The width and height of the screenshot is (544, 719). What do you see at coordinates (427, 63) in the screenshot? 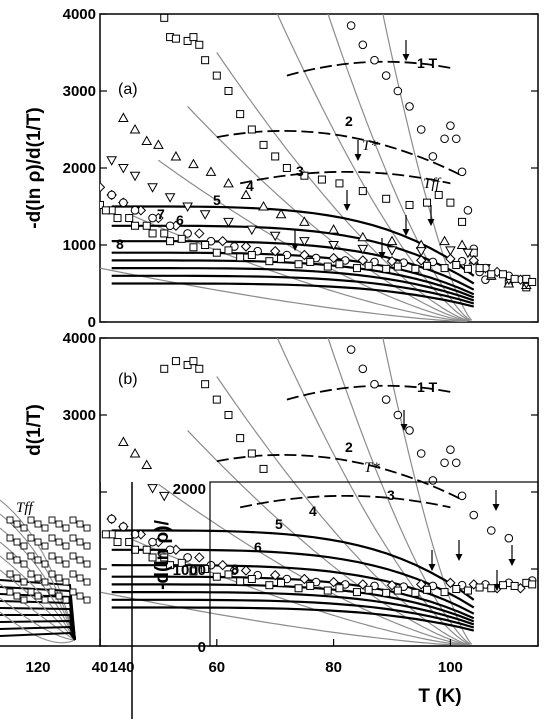
I see `curve-label-1t-a: 1 T` at bounding box center [427, 63].